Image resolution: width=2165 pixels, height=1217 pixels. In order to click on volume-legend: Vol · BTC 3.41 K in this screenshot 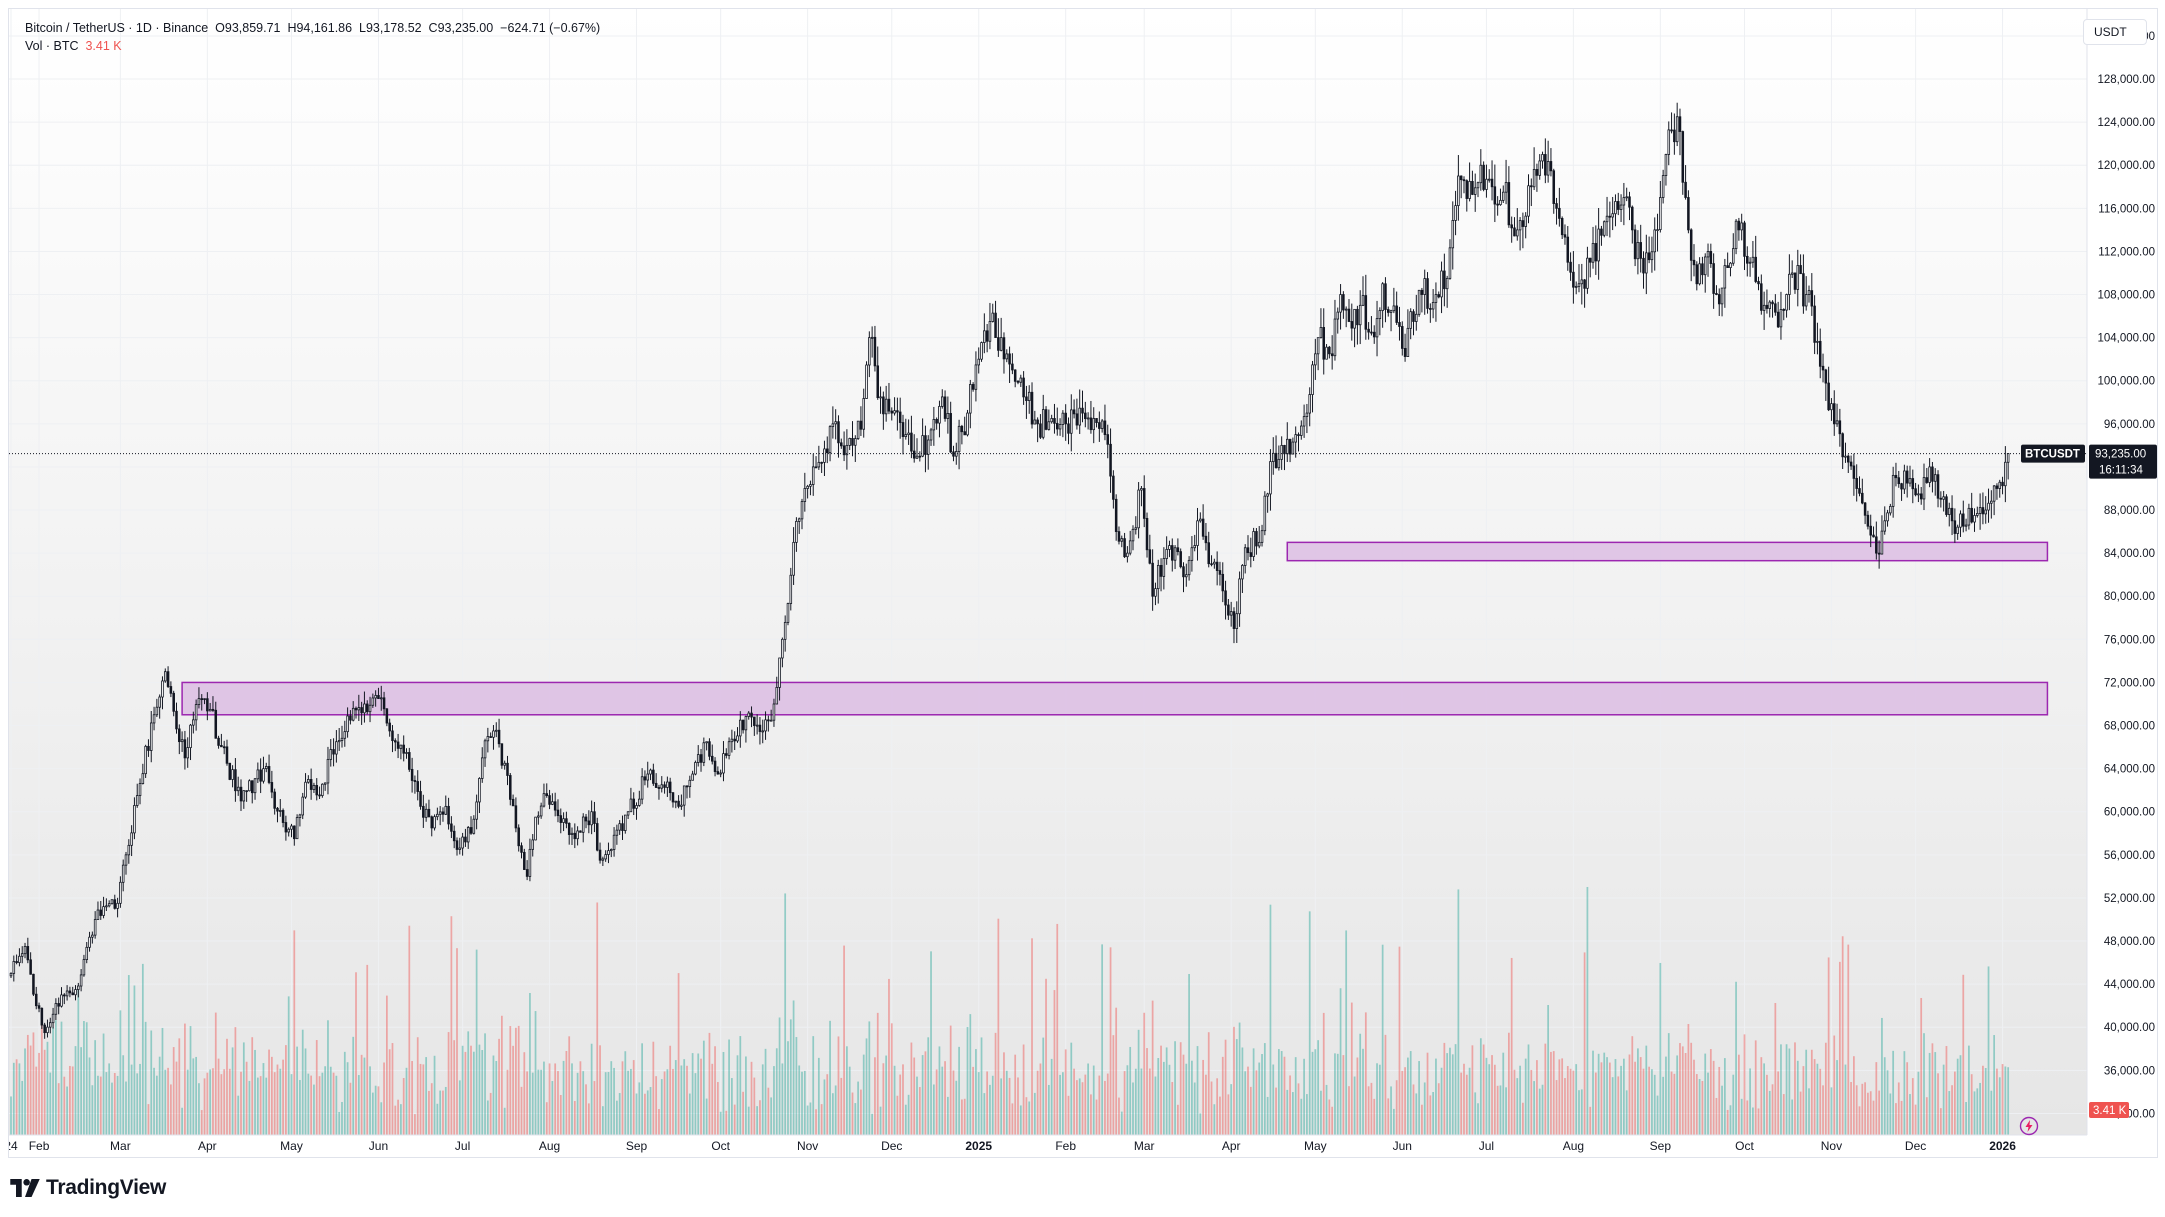, I will do `click(73, 46)`.